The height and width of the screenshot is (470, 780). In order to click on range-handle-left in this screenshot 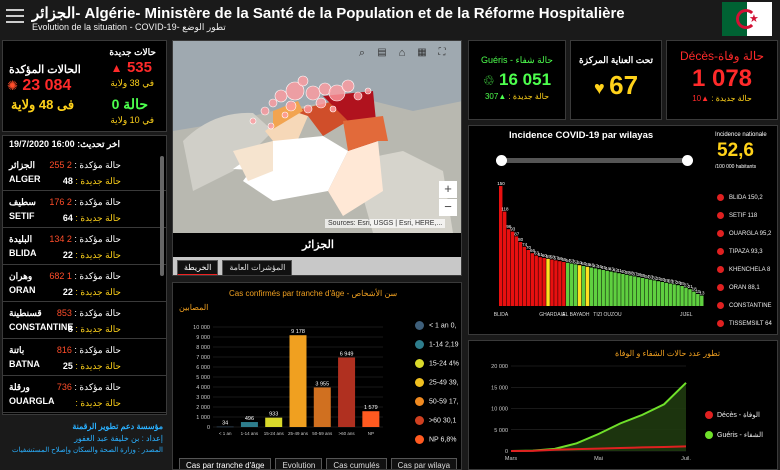, I will do `click(501, 160)`.